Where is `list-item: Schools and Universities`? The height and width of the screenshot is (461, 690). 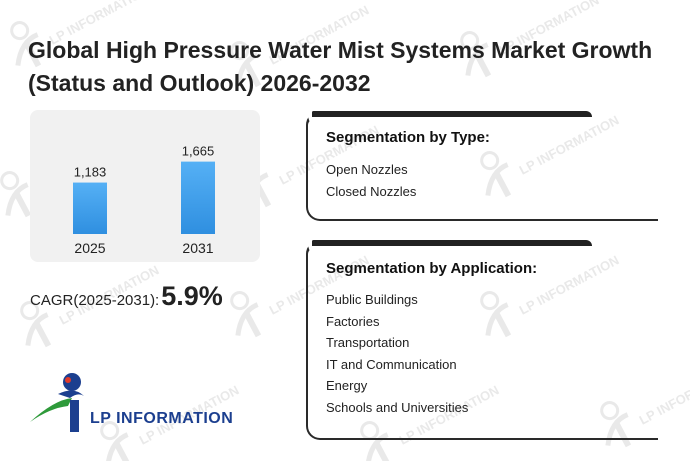
list-item: Schools and Universities is located at coordinates (397, 407).